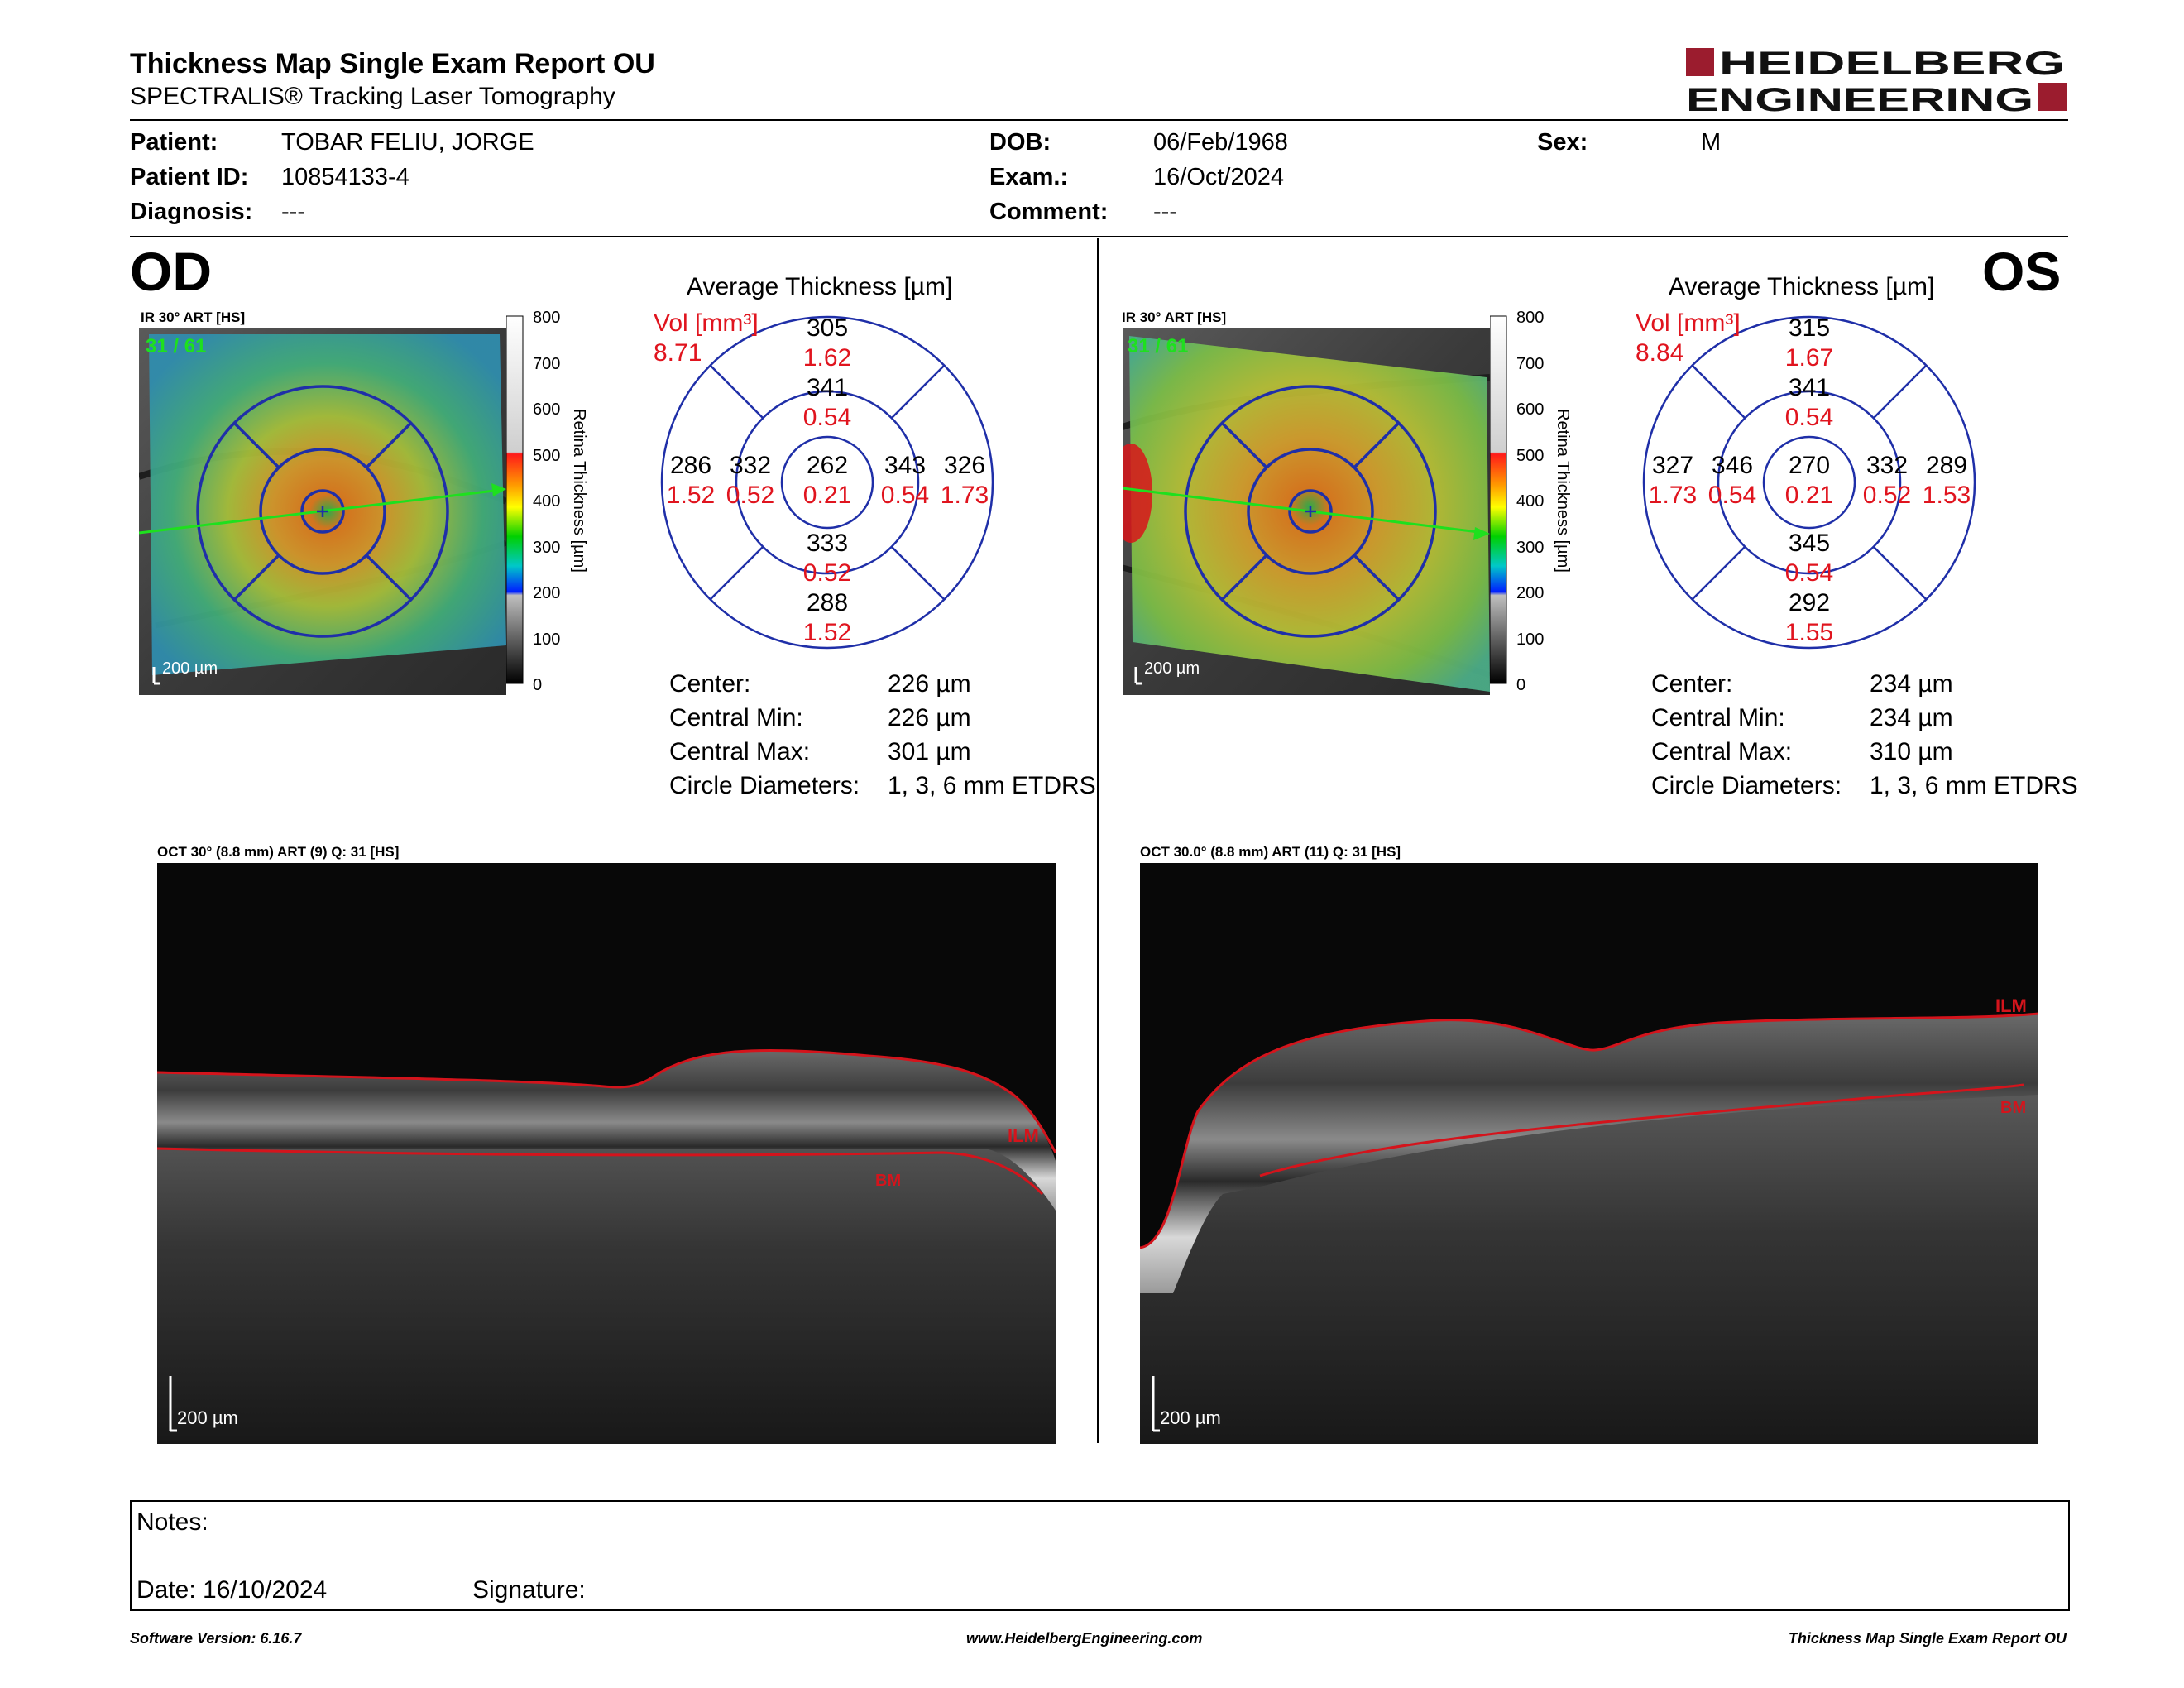 The width and height of the screenshot is (2184, 1688). Describe the element at coordinates (1520, 684) in the screenshot. I see `os-tick-0: 0` at that location.